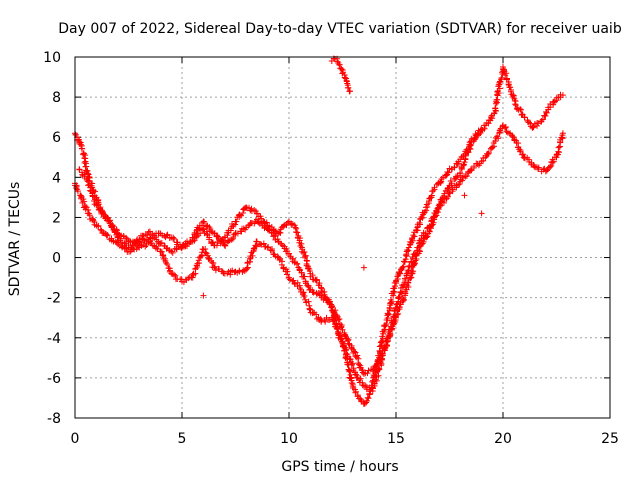 This screenshot has height=480, width=640. Describe the element at coordinates (15, 239) in the screenshot. I see `y-axis-title: SDTVAR / TECUs` at that location.